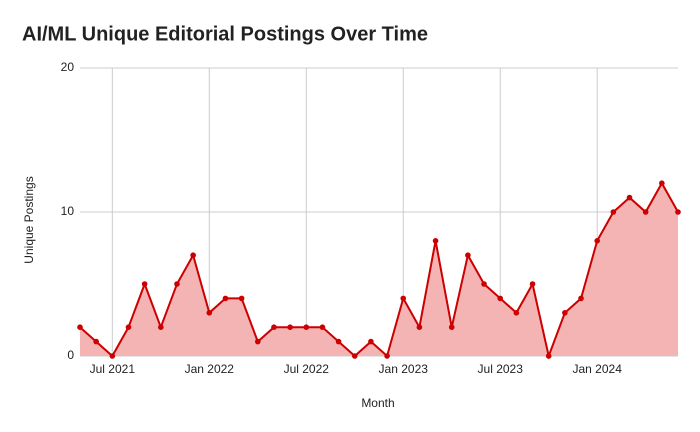  What do you see at coordinates (68, 67) in the screenshot?
I see `y-tick-label: 20` at bounding box center [68, 67].